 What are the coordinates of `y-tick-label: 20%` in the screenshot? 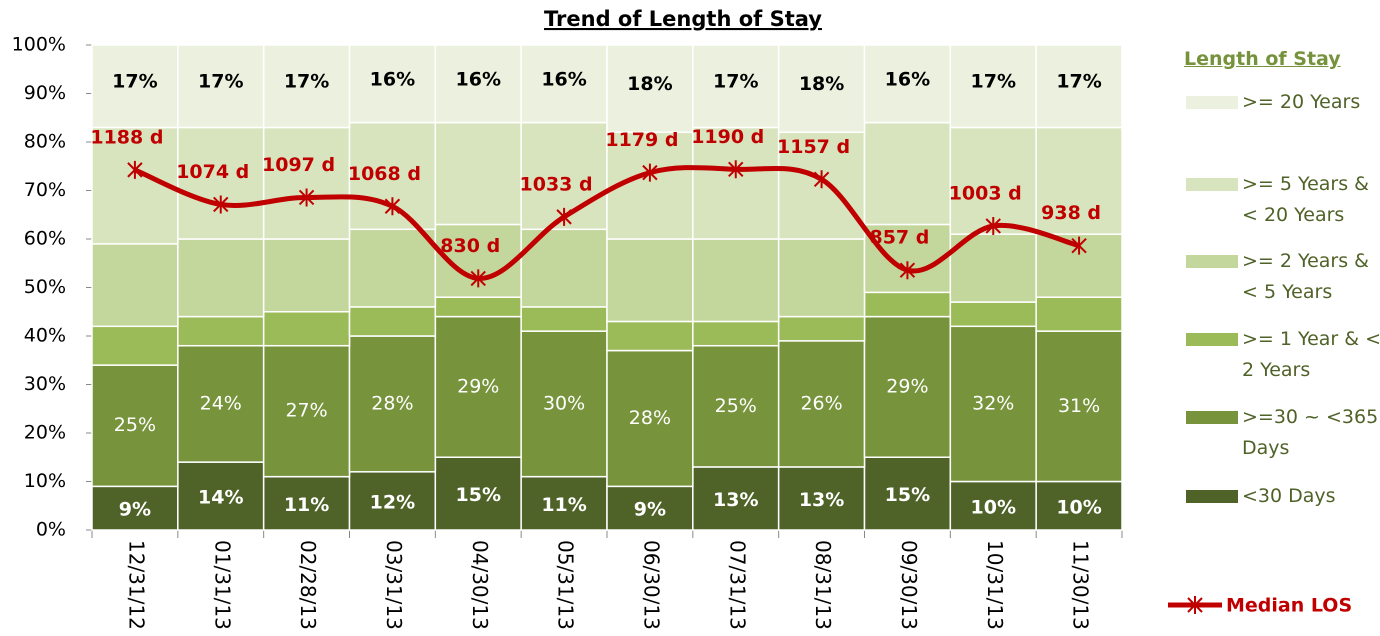 It's located at (45, 433).